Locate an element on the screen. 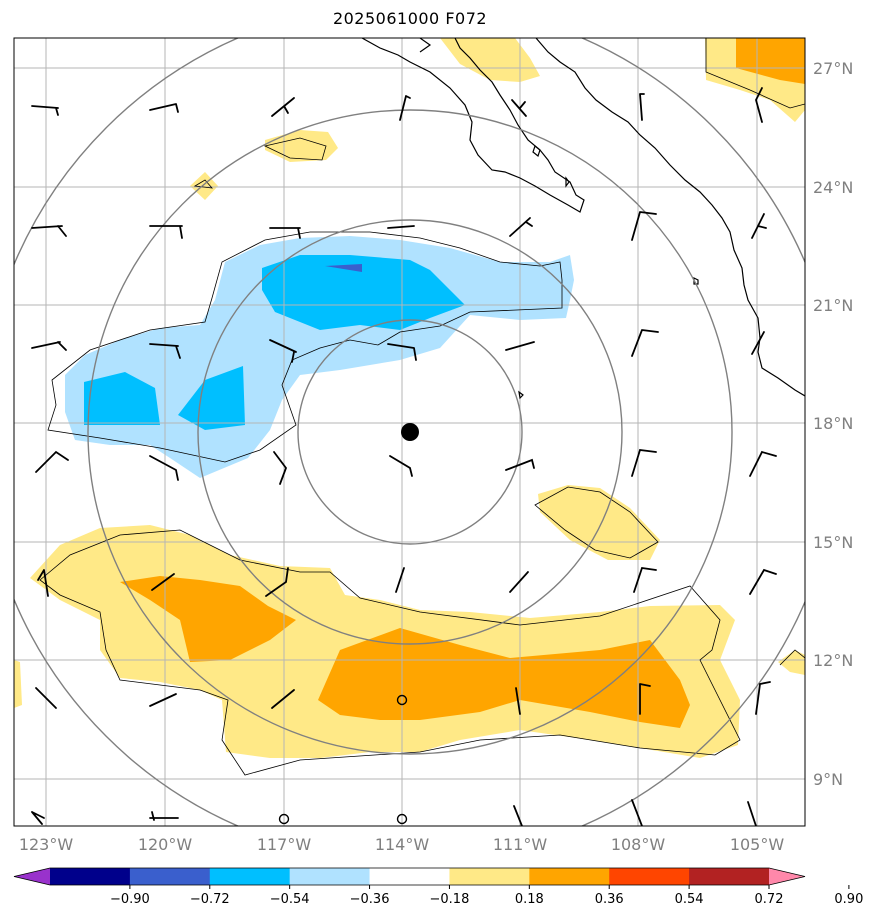 The width and height of the screenshot is (875, 924). lon-label: 108°W is located at coordinates (638, 844).